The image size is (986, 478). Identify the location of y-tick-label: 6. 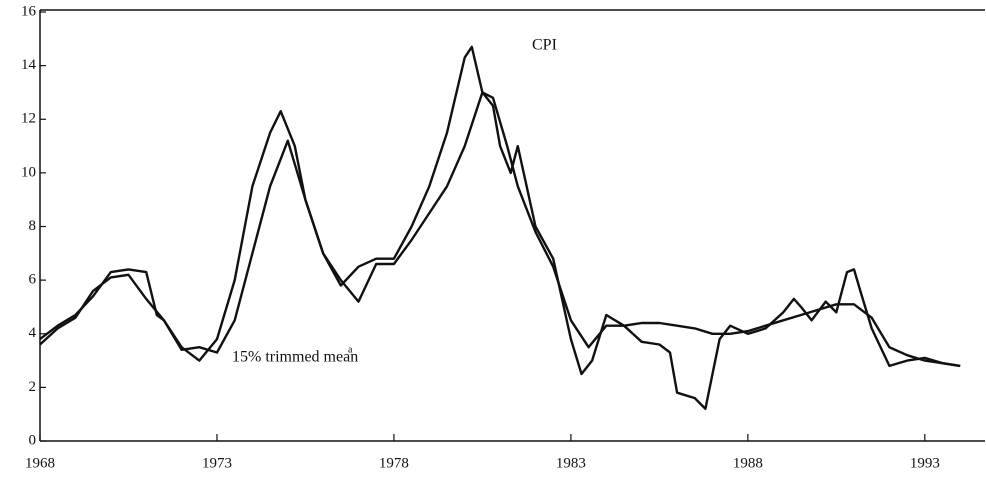
(33, 280).